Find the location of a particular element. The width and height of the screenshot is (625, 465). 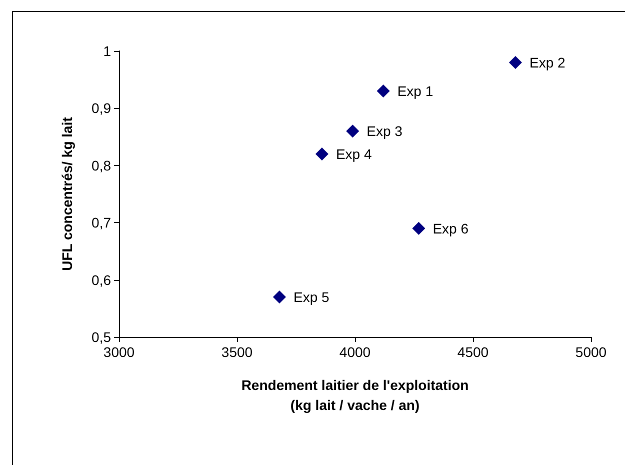

x-tick-label: 3500 is located at coordinates (237, 352).